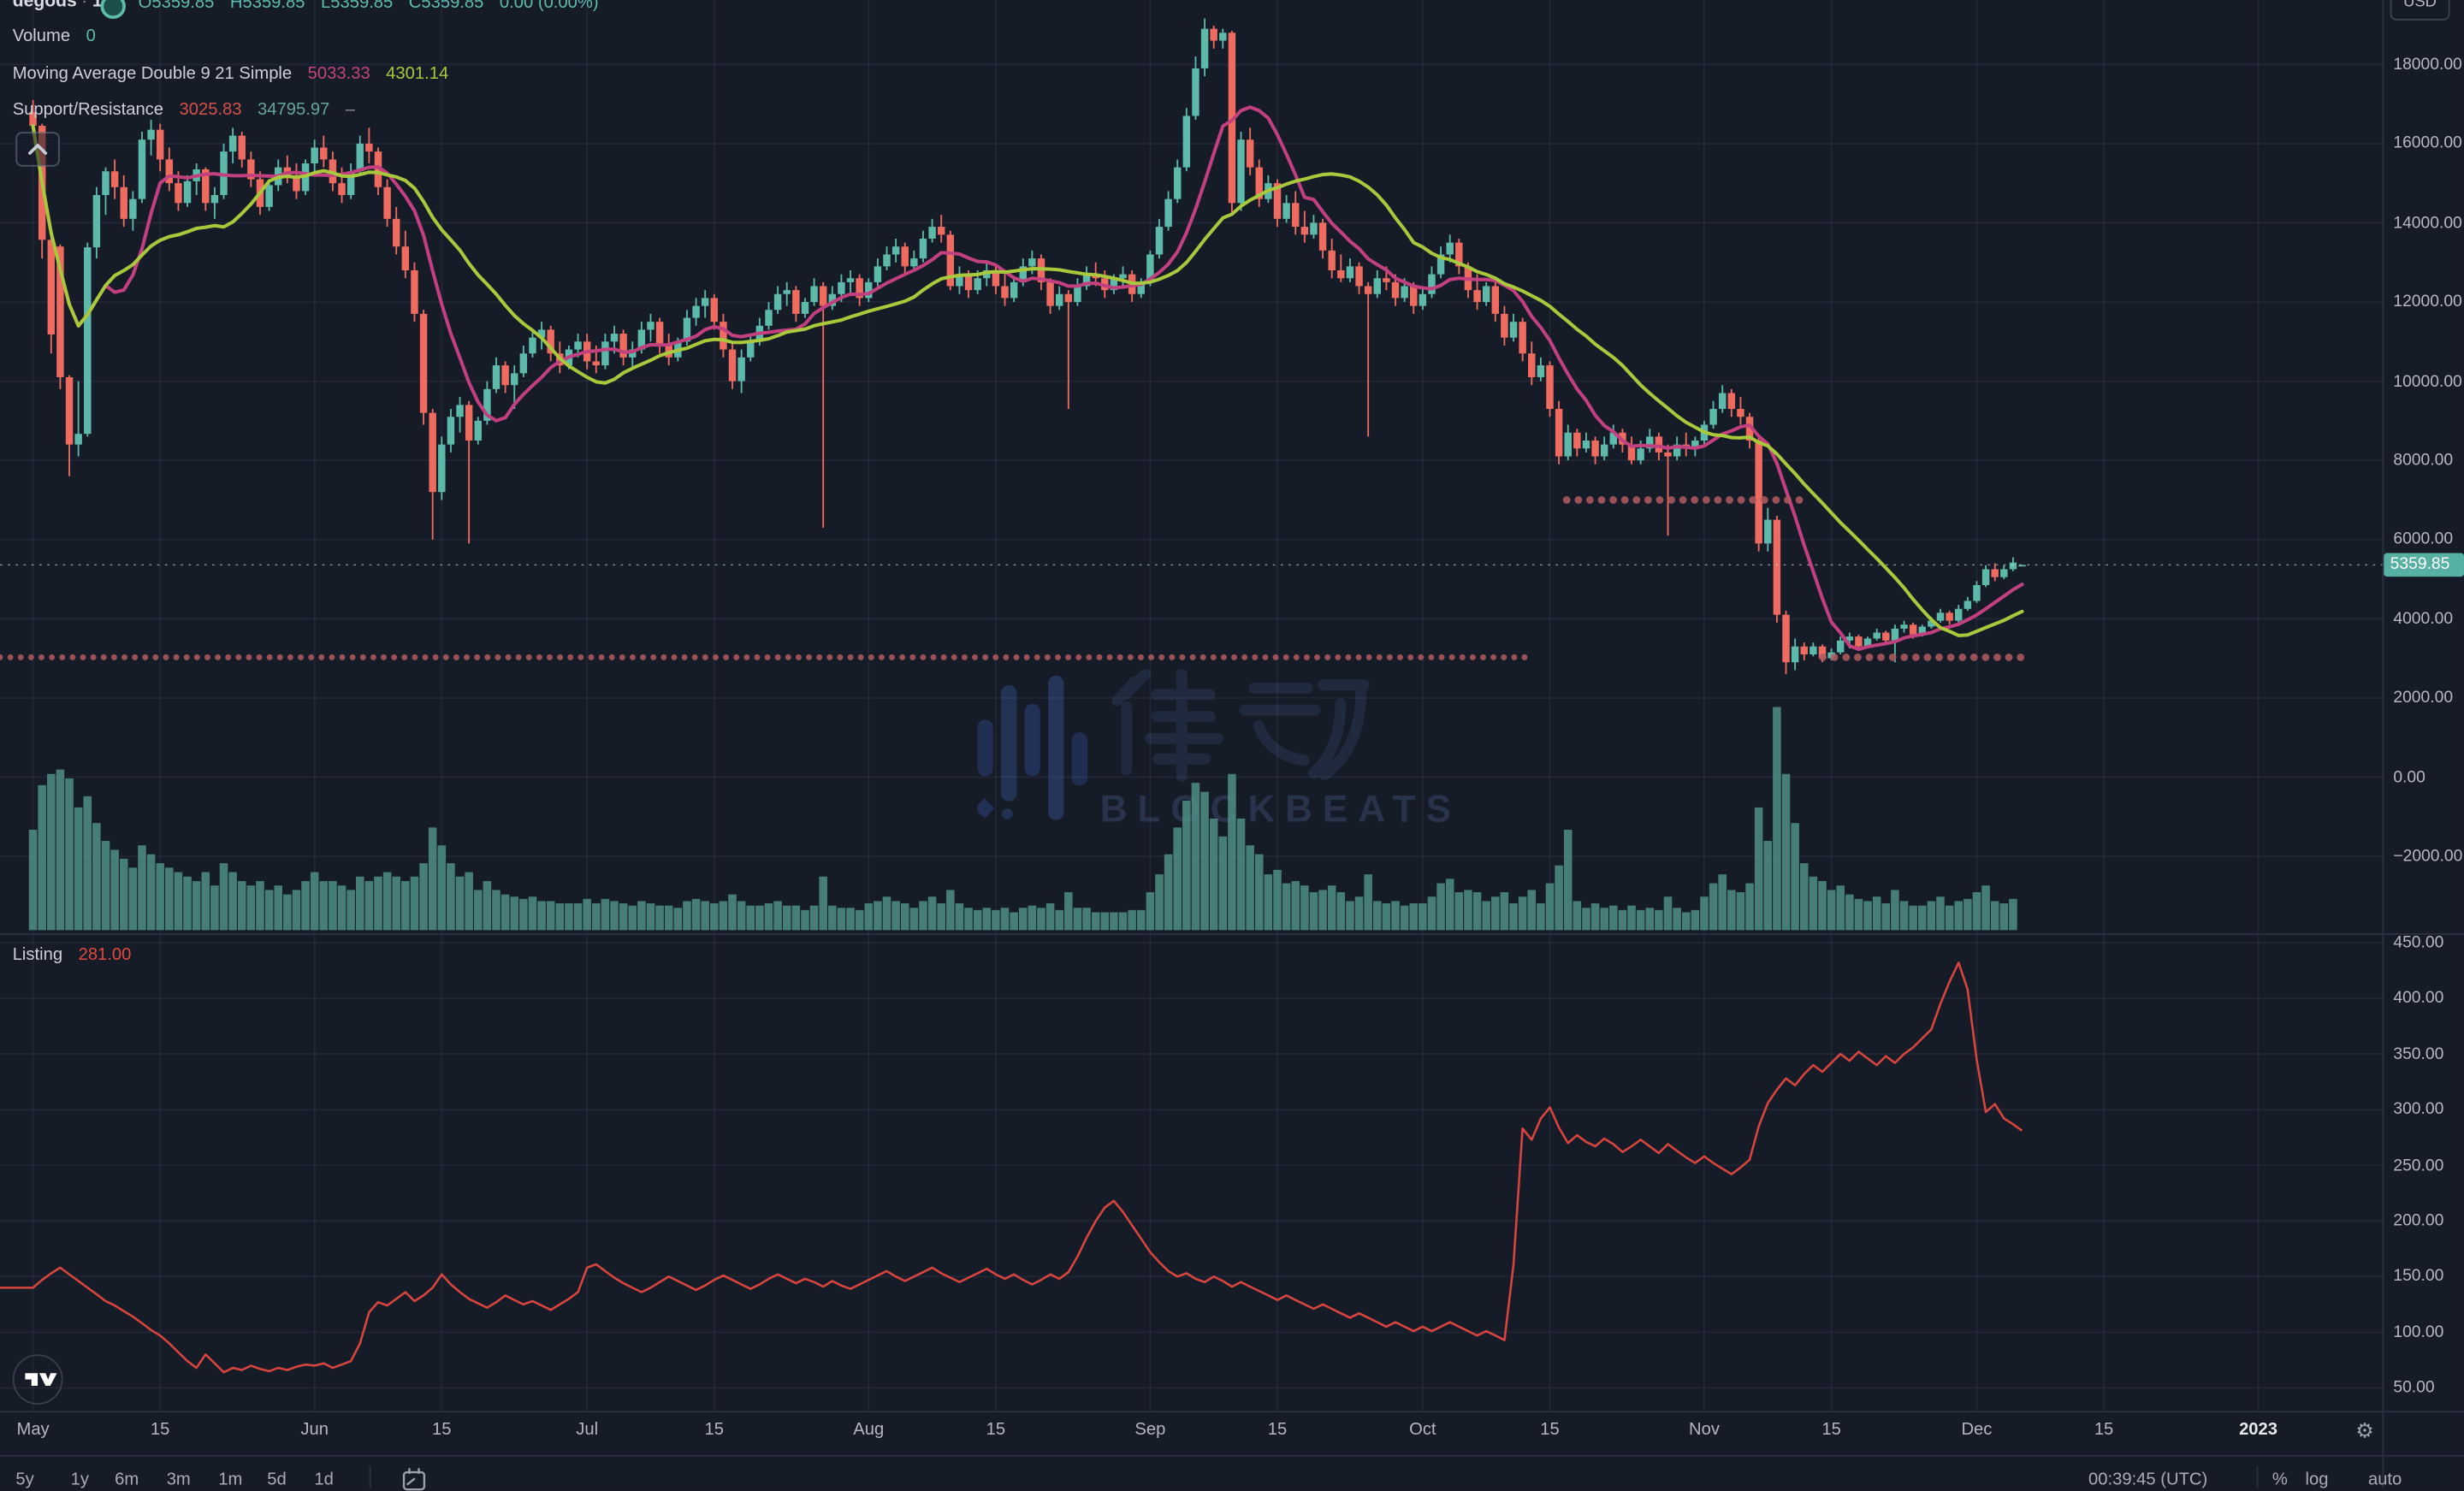 This screenshot has width=2464, height=1491. What do you see at coordinates (230, 1480) in the screenshot?
I see `timeframe-button-1m: 1m` at bounding box center [230, 1480].